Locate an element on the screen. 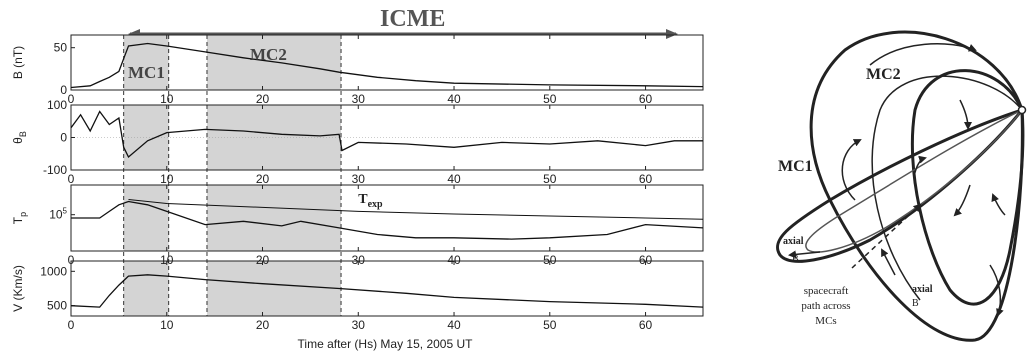  diagram-path-line1: spacecraft is located at coordinates (826, 291).